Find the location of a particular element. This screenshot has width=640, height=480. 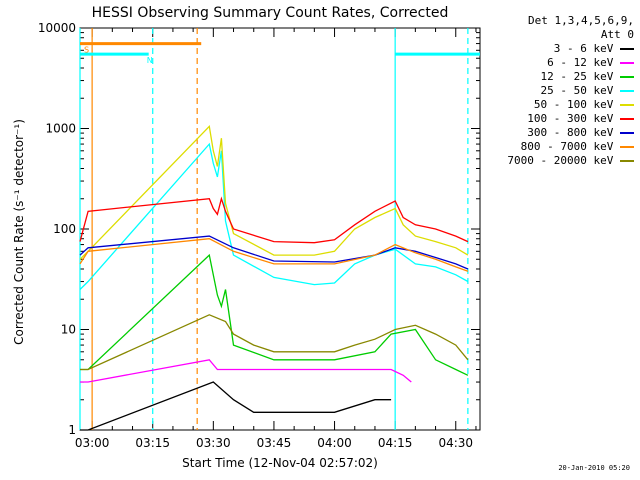

legend-entry: 25 - 50 keV is located at coordinates (587, 91).